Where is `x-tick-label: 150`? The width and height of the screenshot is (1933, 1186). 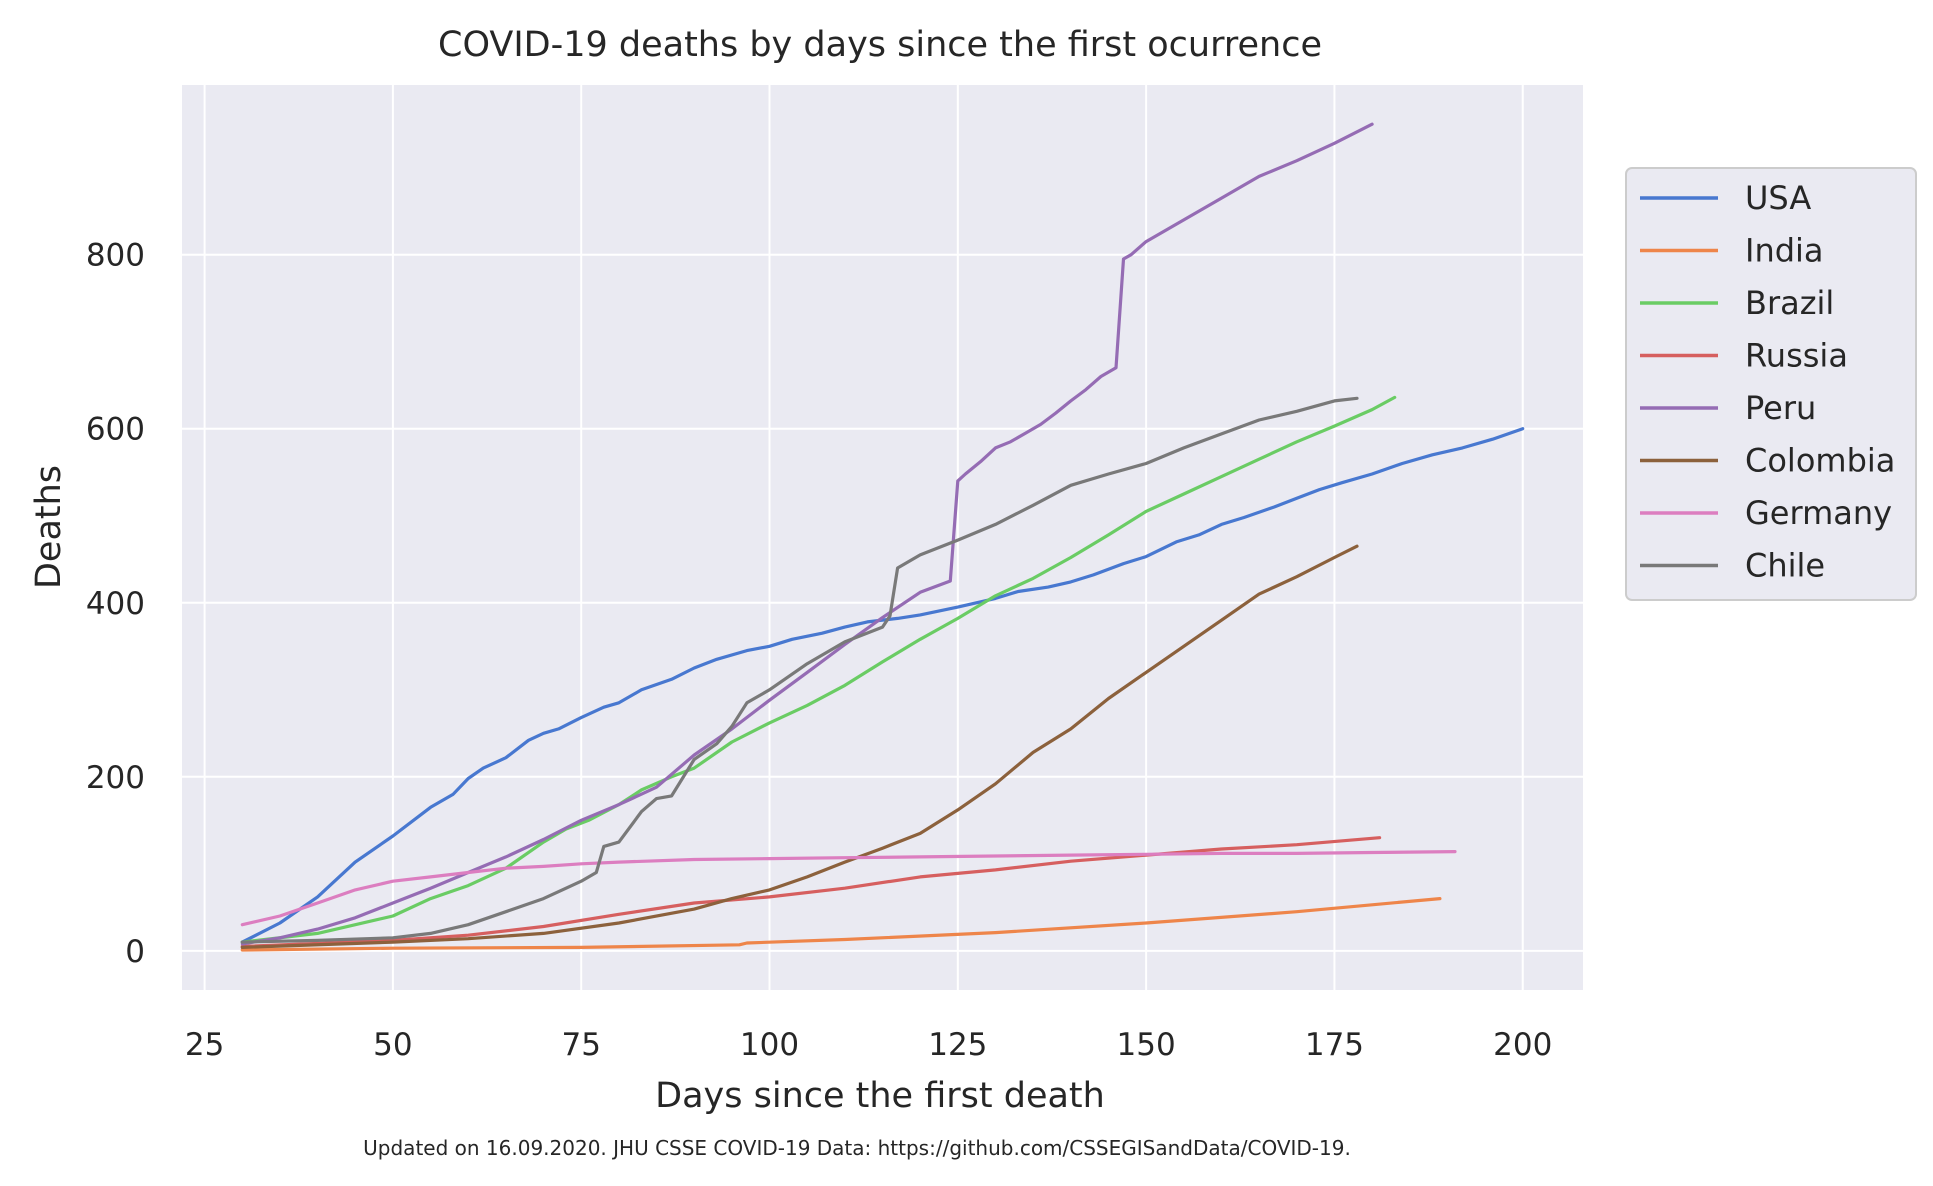
x-tick-label: 150 is located at coordinates (1146, 1045).